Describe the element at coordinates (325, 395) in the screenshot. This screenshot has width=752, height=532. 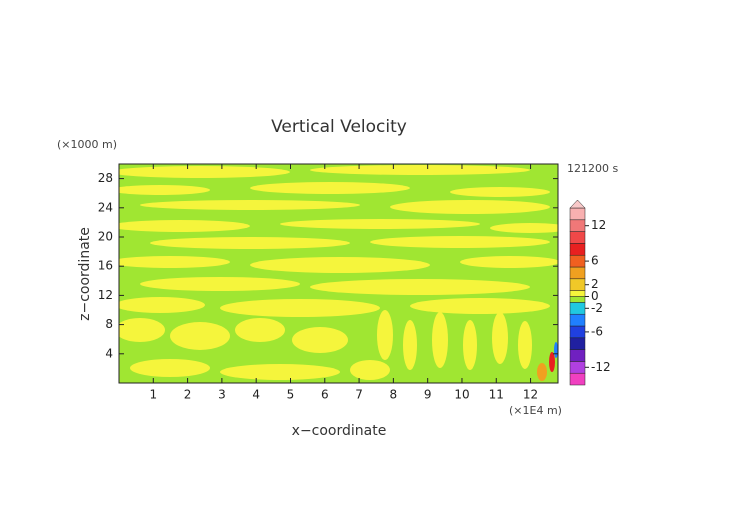
I see `x-tick-label: 6` at that location.